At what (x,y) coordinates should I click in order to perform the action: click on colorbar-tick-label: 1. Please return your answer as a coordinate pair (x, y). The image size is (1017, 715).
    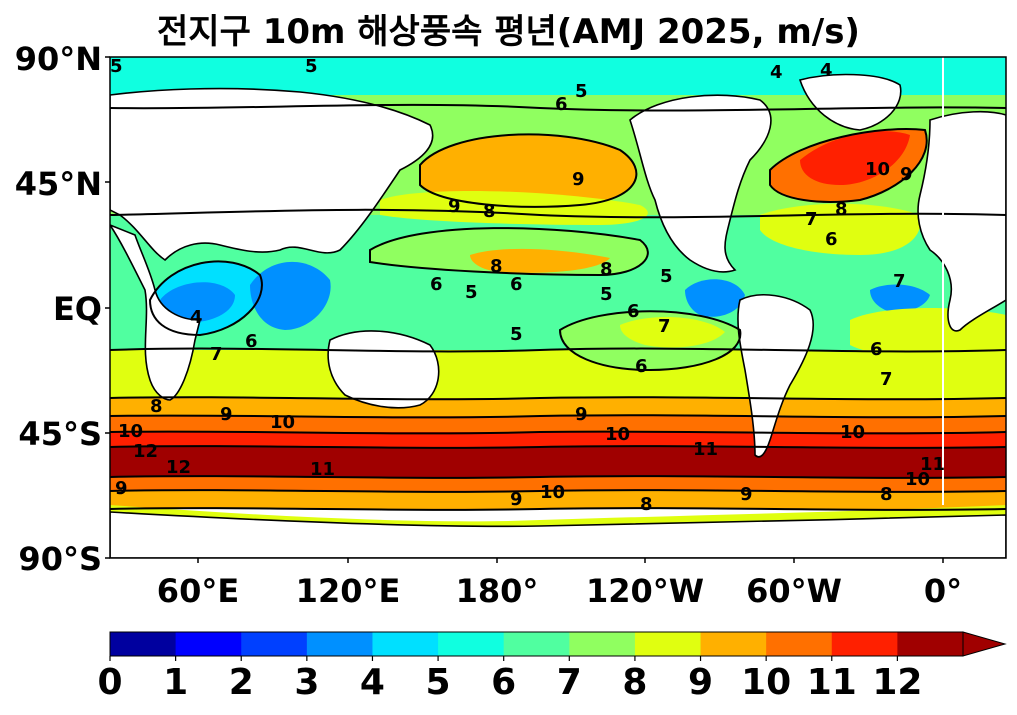
    Looking at the image, I should click on (176, 682).